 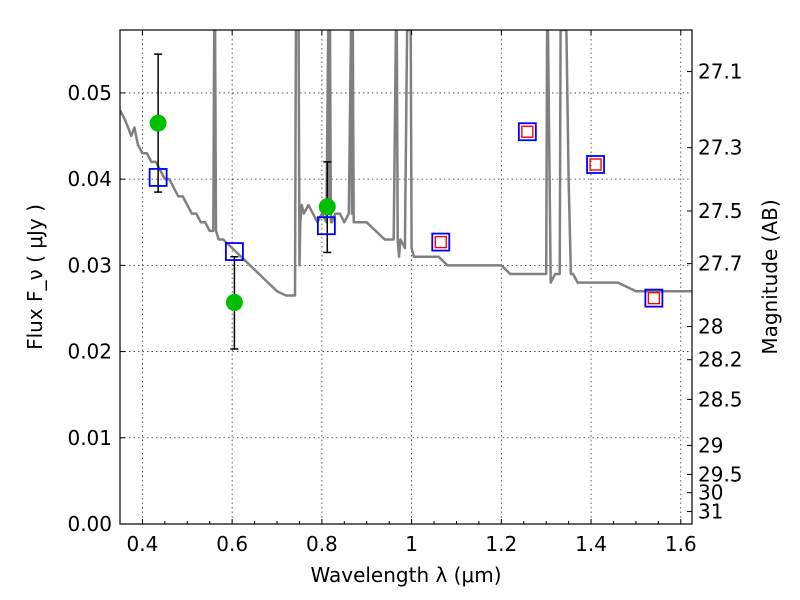 What do you see at coordinates (720, 211) in the screenshot?
I see `y2-tick-label: 27.5` at bounding box center [720, 211].